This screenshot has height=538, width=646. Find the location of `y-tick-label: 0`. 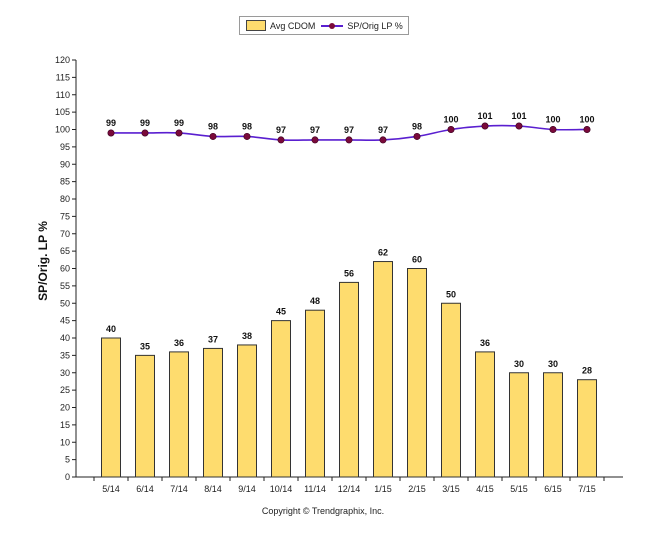

y-tick-label: 0 is located at coordinates (67, 477).